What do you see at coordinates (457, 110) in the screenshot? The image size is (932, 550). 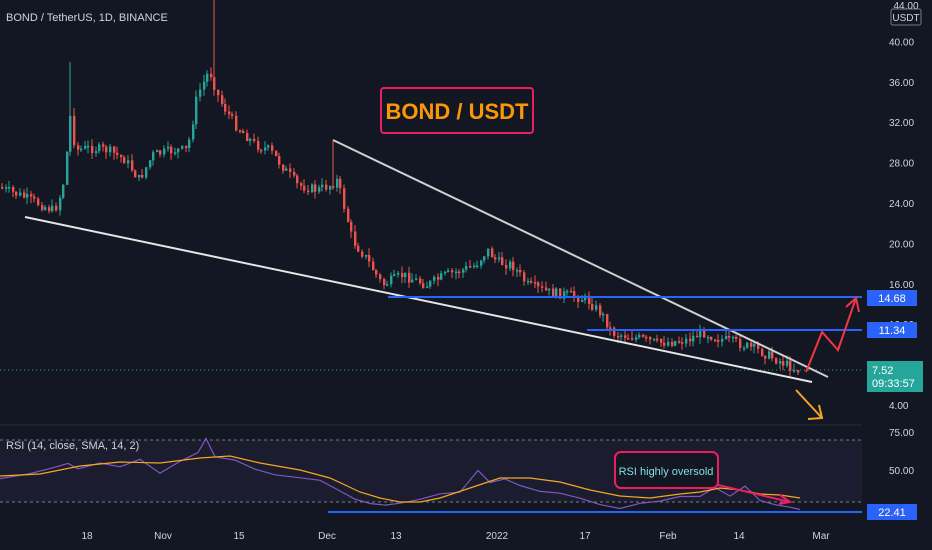 I see `title-annotation: BOND / USDT` at bounding box center [457, 110].